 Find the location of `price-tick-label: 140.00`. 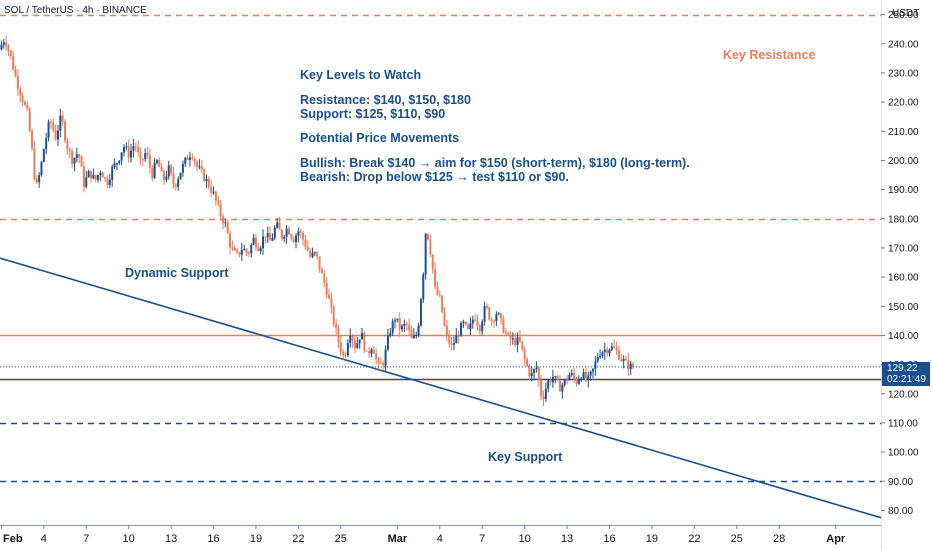

price-tick-label: 140.00 is located at coordinates (903, 336).